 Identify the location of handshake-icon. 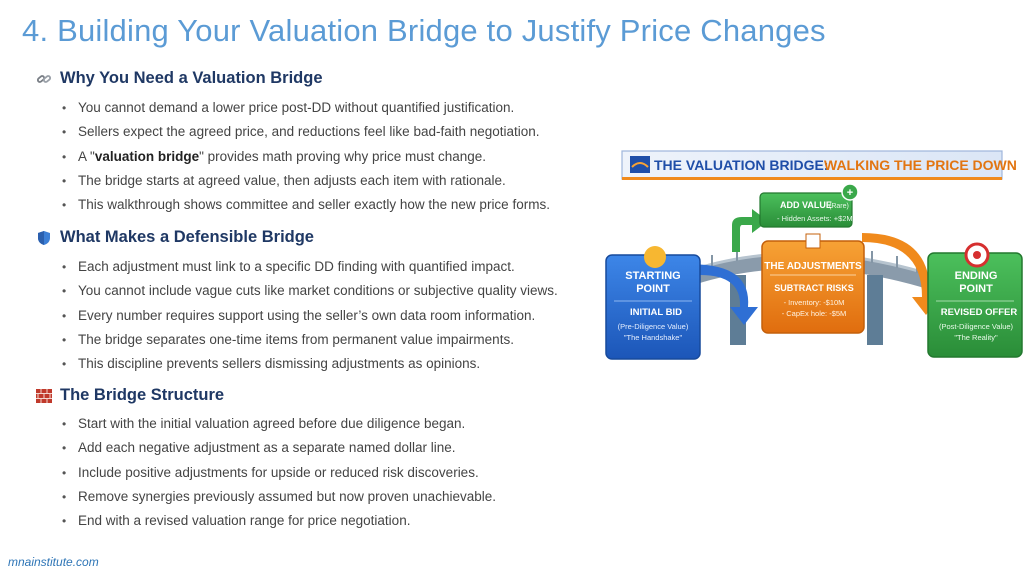
(655, 257).